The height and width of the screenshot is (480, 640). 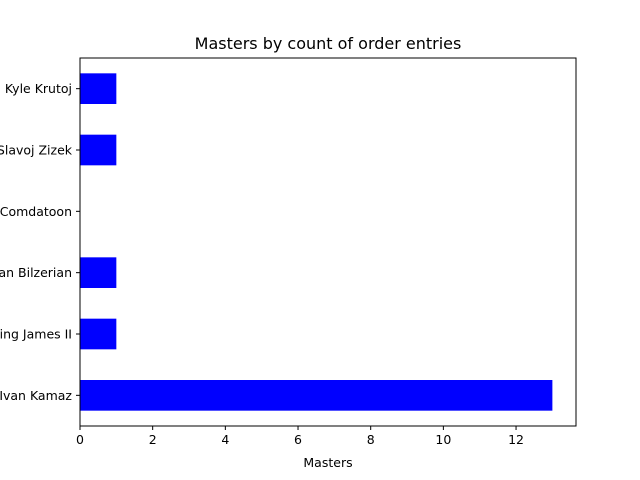 I want to click on y-tick-label: Comdatoon, so click(x=36, y=211).